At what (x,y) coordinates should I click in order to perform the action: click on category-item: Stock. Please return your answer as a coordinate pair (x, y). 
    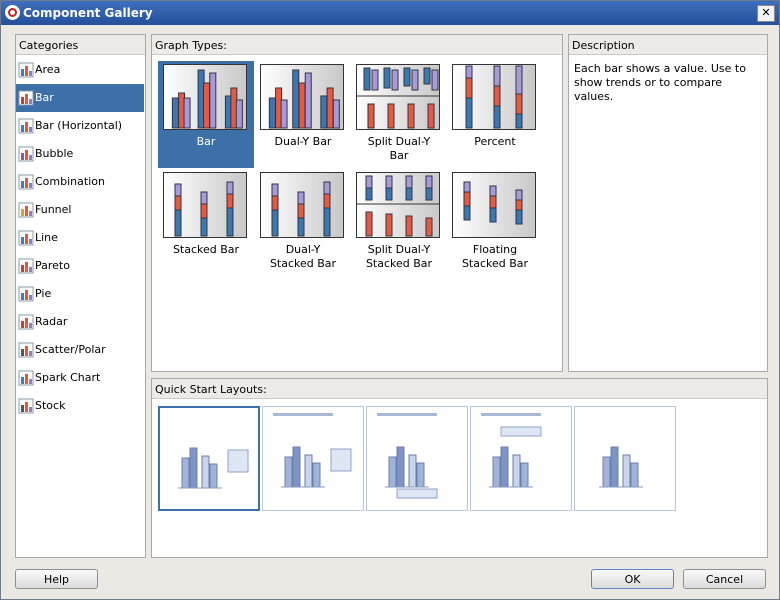
    Looking at the image, I should click on (80, 406).